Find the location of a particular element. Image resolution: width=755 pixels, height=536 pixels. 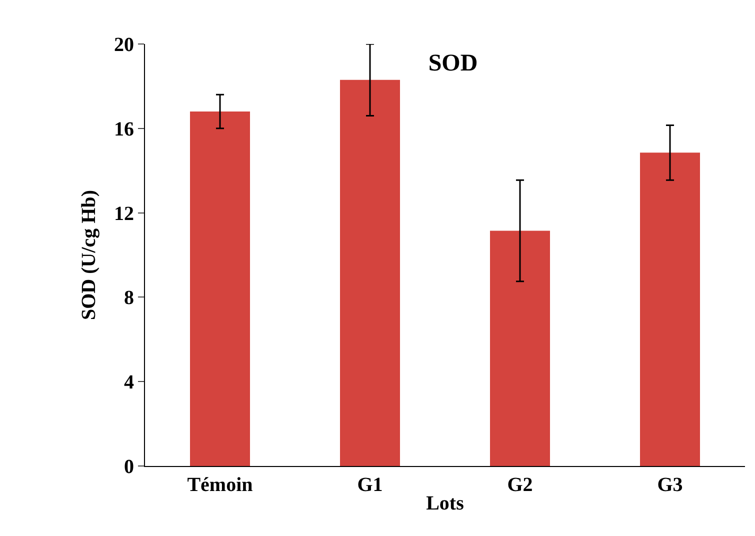

y-tick-label: 8 is located at coordinates (129, 298).